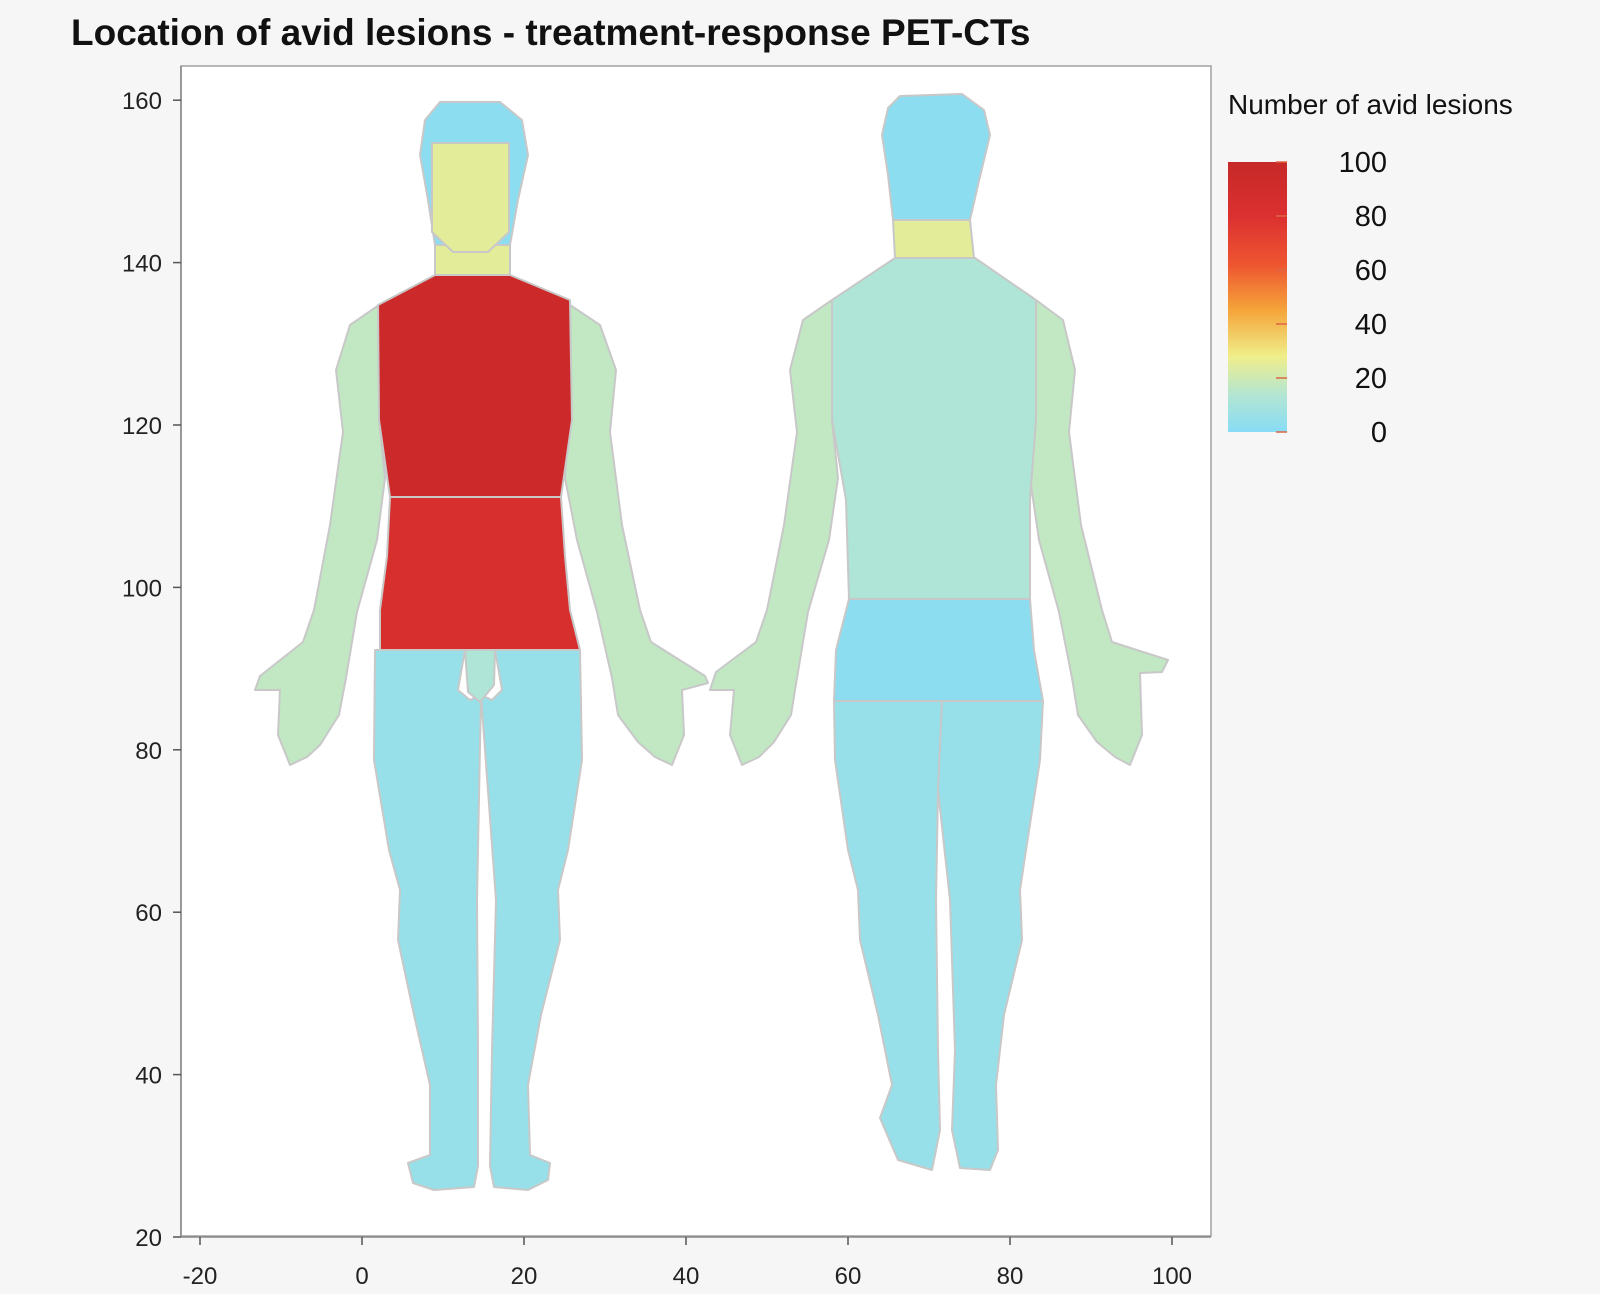 This screenshot has width=1600, height=1294. Describe the element at coordinates (936, 157) in the screenshot. I see `back-head-region` at that location.